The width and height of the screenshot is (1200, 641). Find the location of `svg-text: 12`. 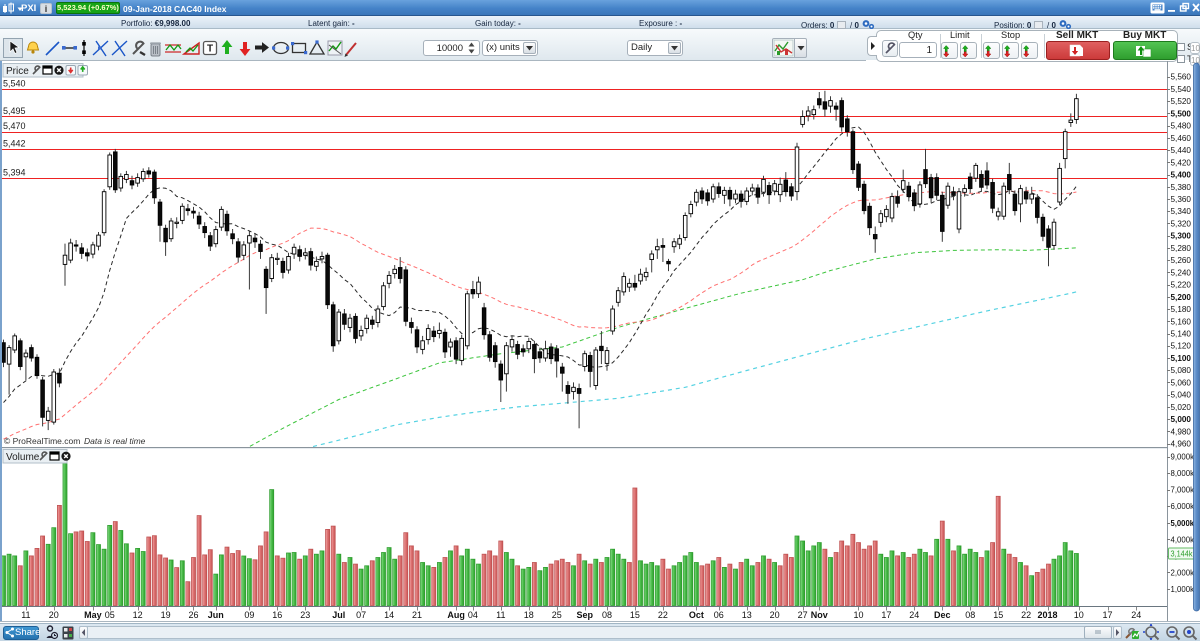

svg-text: 12 is located at coordinates (138, 615).